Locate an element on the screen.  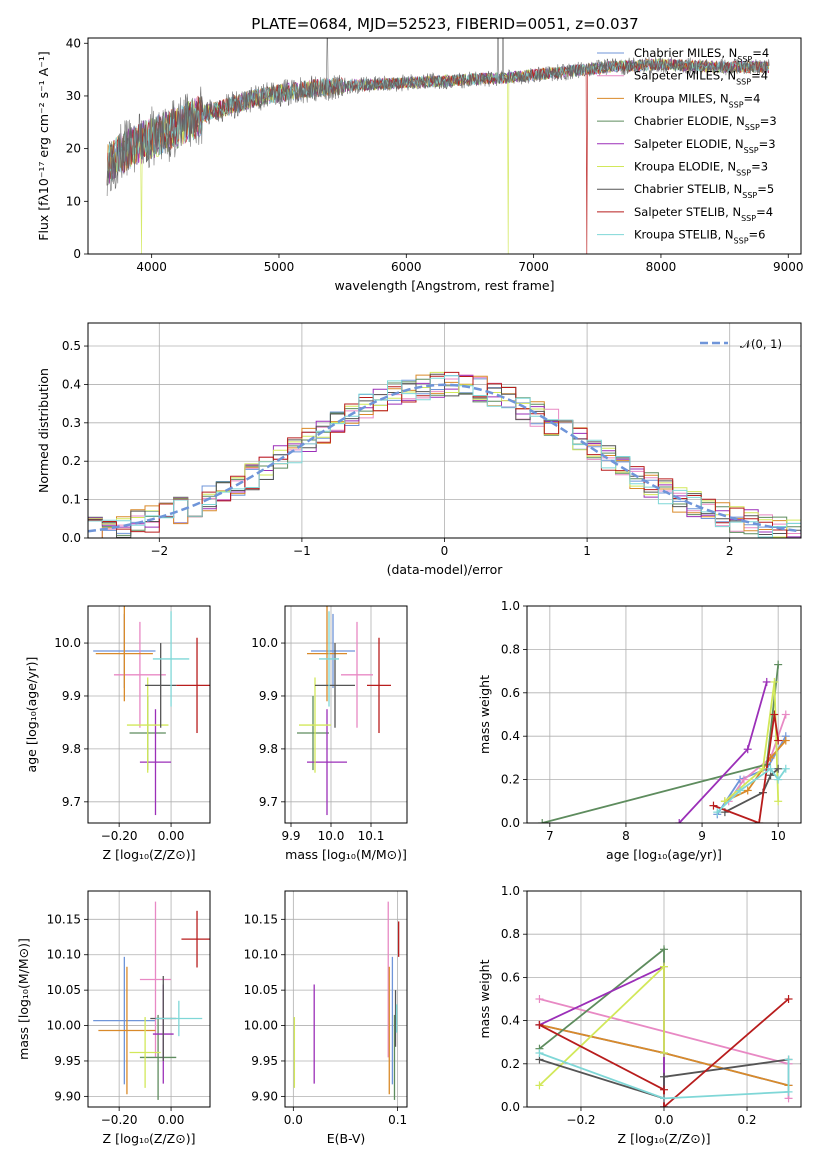
y-tick-label: 10.15 is located at coordinates (64, 919).